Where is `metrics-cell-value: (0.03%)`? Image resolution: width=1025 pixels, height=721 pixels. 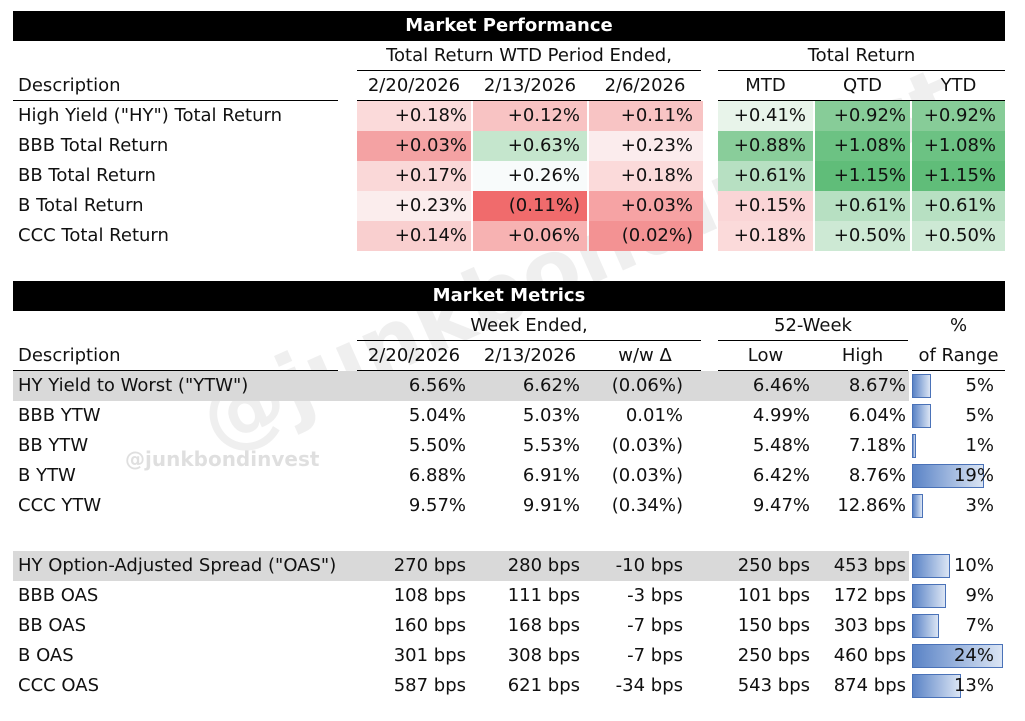 metrics-cell-value: (0.03%) is located at coordinates (647, 445).